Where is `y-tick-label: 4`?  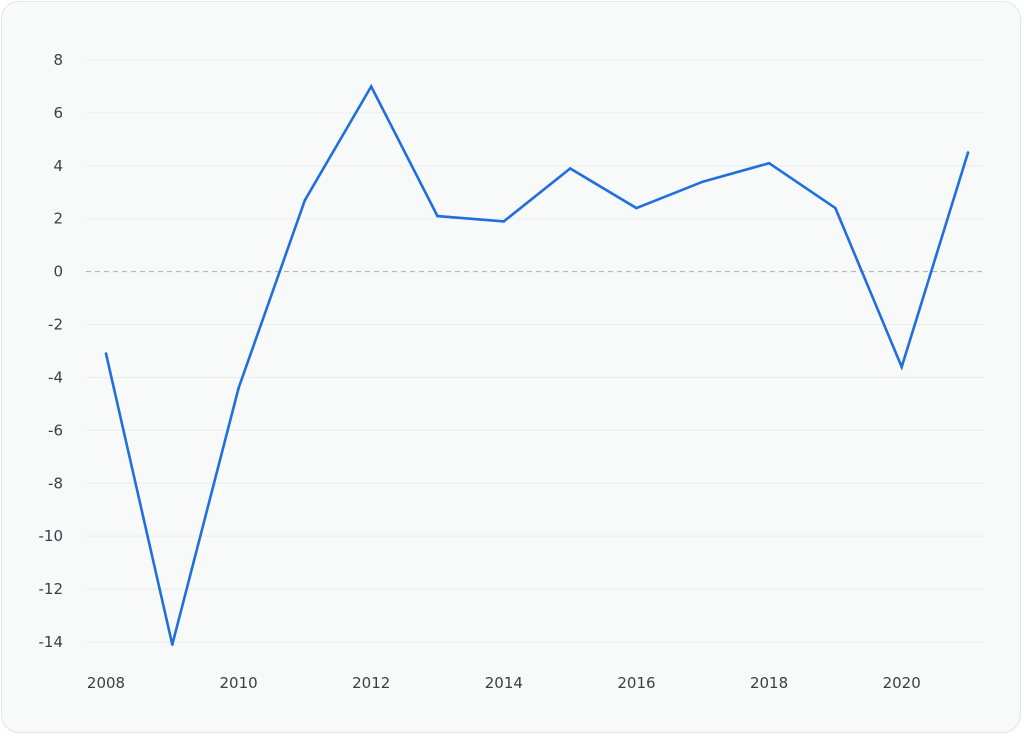 y-tick-label: 4 is located at coordinates (58, 166).